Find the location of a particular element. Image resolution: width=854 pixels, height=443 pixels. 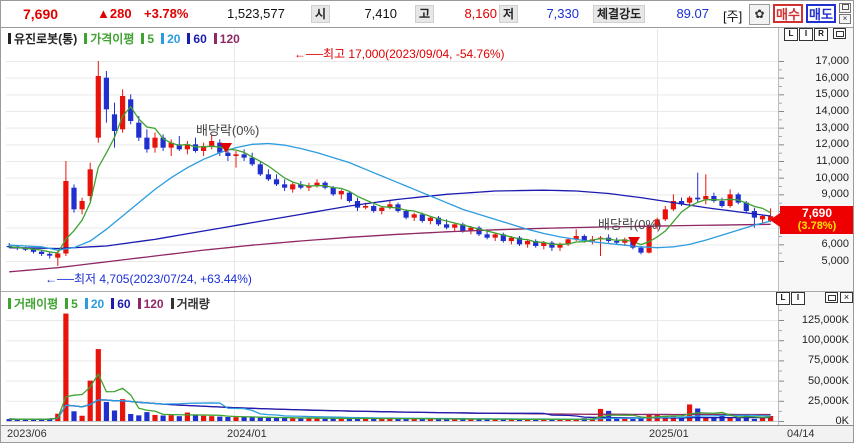

restore-icon is located at coordinates (845, 8).